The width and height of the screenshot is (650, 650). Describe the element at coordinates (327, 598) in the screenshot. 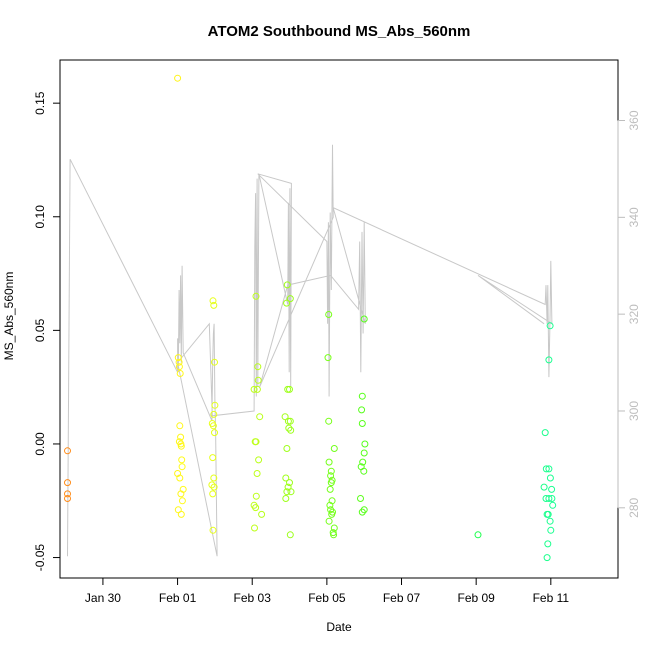

I see `x-tick-label: Feb 05` at that location.